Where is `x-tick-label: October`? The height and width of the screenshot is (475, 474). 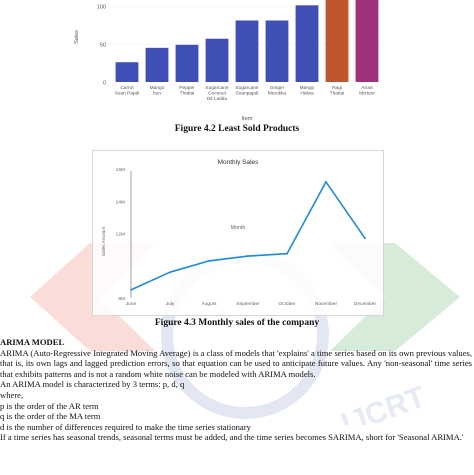
x-tick-label: October is located at coordinates (286, 304).